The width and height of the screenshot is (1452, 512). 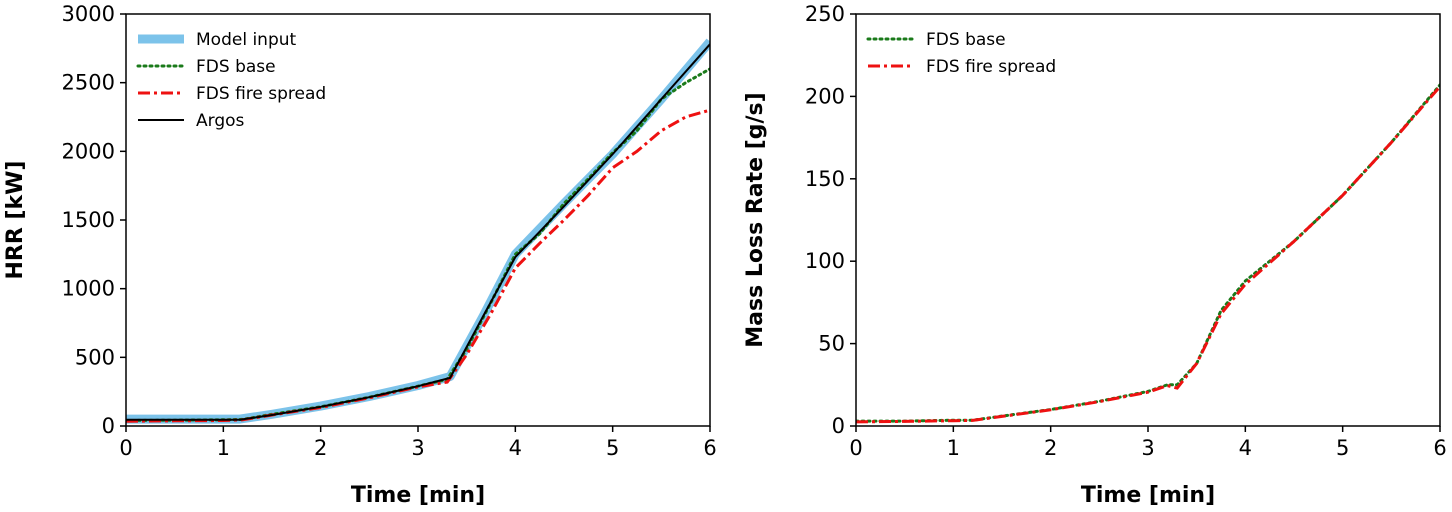 What do you see at coordinates (88, 14) in the screenshot?
I see `y-tick-label: 3000` at bounding box center [88, 14].